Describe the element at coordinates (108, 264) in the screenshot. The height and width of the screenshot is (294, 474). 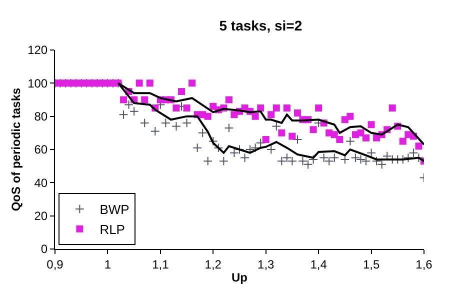
I see `x-tick-label: 1` at that location.